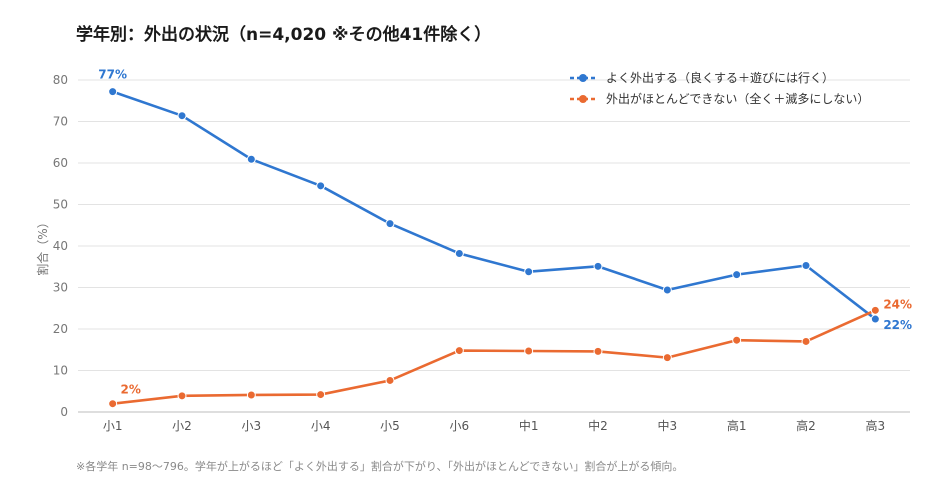 The image size is (940, 490). Describe the element at coordinates (60, 371) in the screenshot. I see `y-tick-label: 10` at that location.